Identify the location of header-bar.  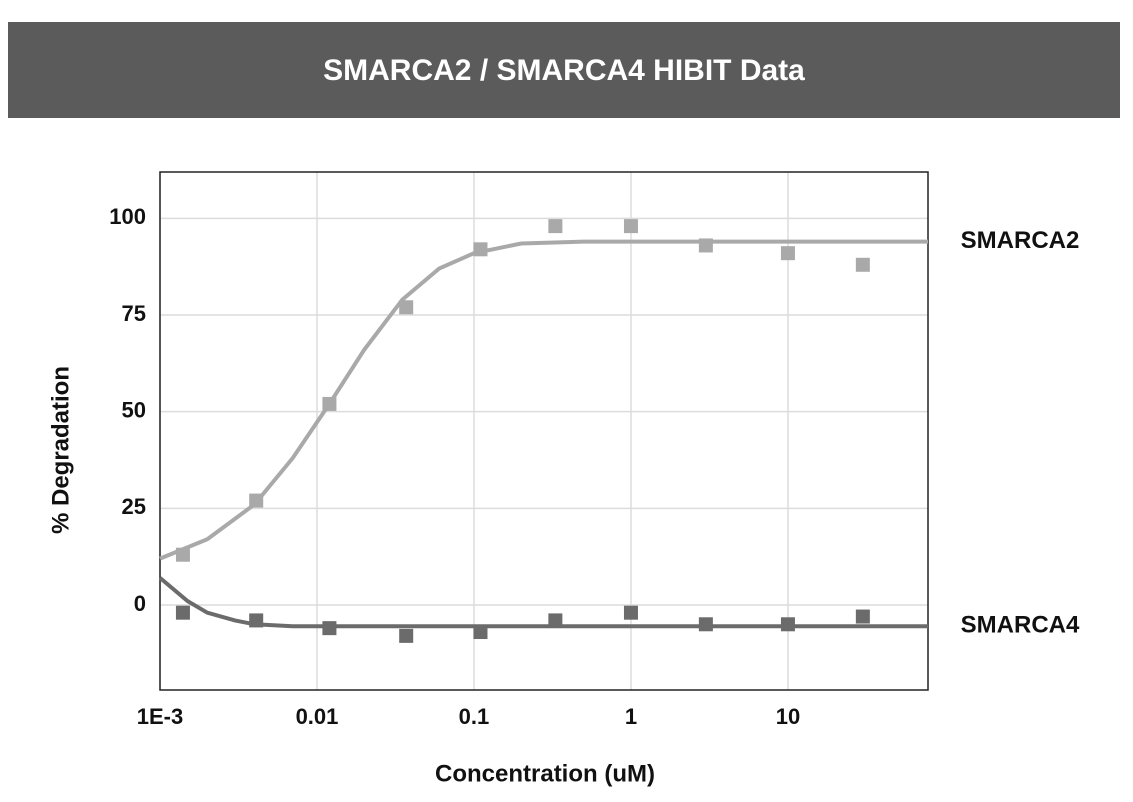
(564, 70).